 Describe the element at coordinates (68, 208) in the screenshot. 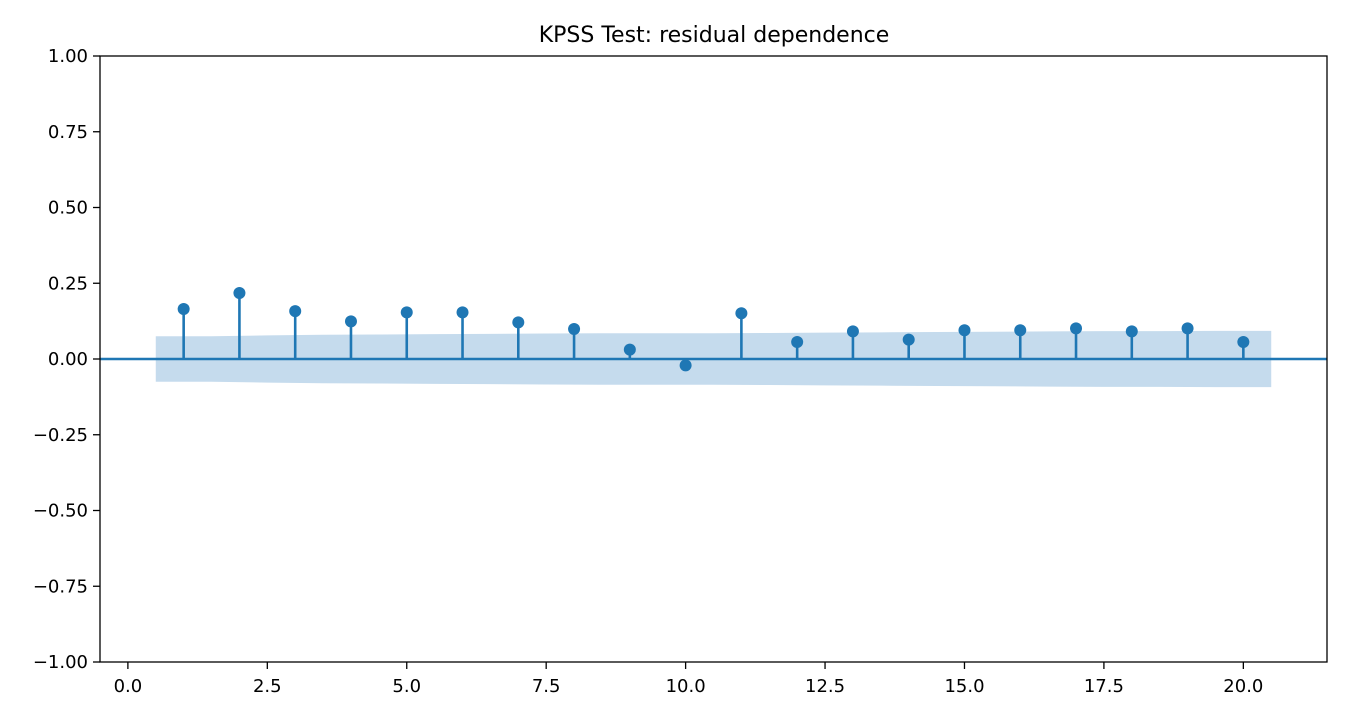

I see `y-tick-label: 0.50` at that location.